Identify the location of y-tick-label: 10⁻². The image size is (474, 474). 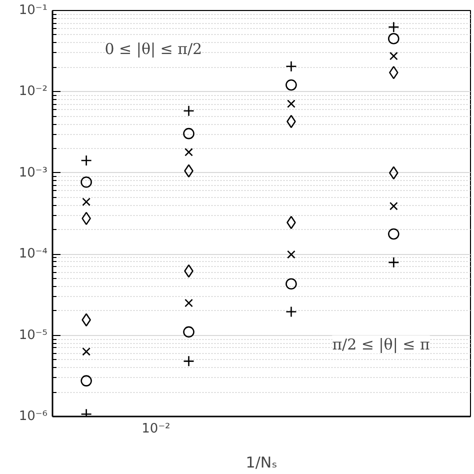
(33, 92).